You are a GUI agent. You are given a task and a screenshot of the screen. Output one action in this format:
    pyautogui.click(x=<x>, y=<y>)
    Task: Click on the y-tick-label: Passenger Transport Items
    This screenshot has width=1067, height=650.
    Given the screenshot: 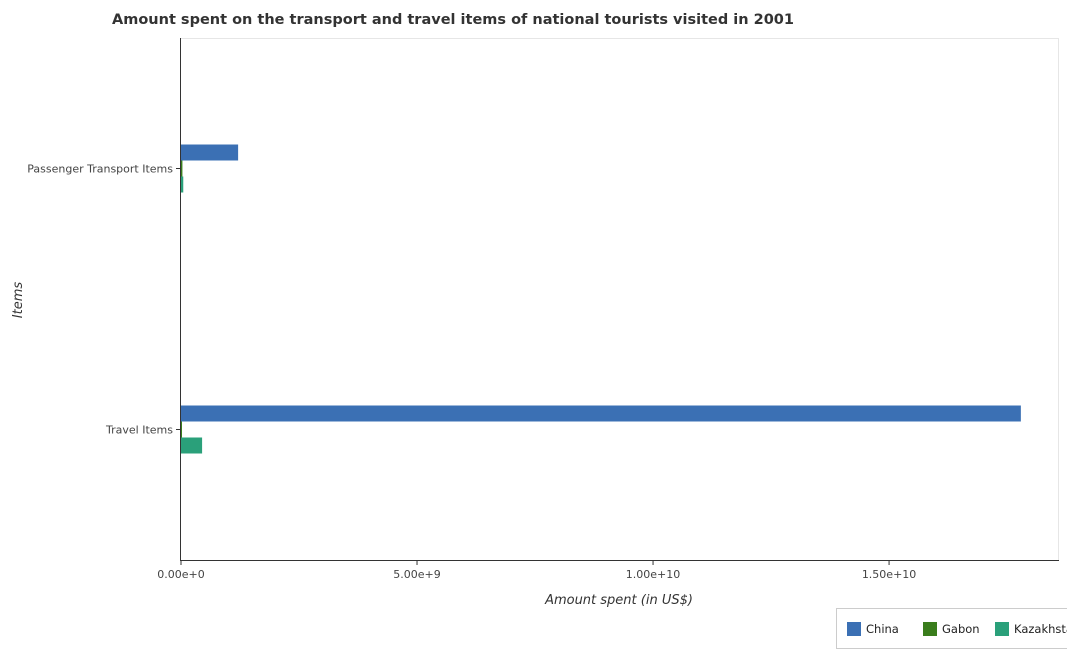 What is the action you would take?
    pyautogui.click(x=100, y=169)
    